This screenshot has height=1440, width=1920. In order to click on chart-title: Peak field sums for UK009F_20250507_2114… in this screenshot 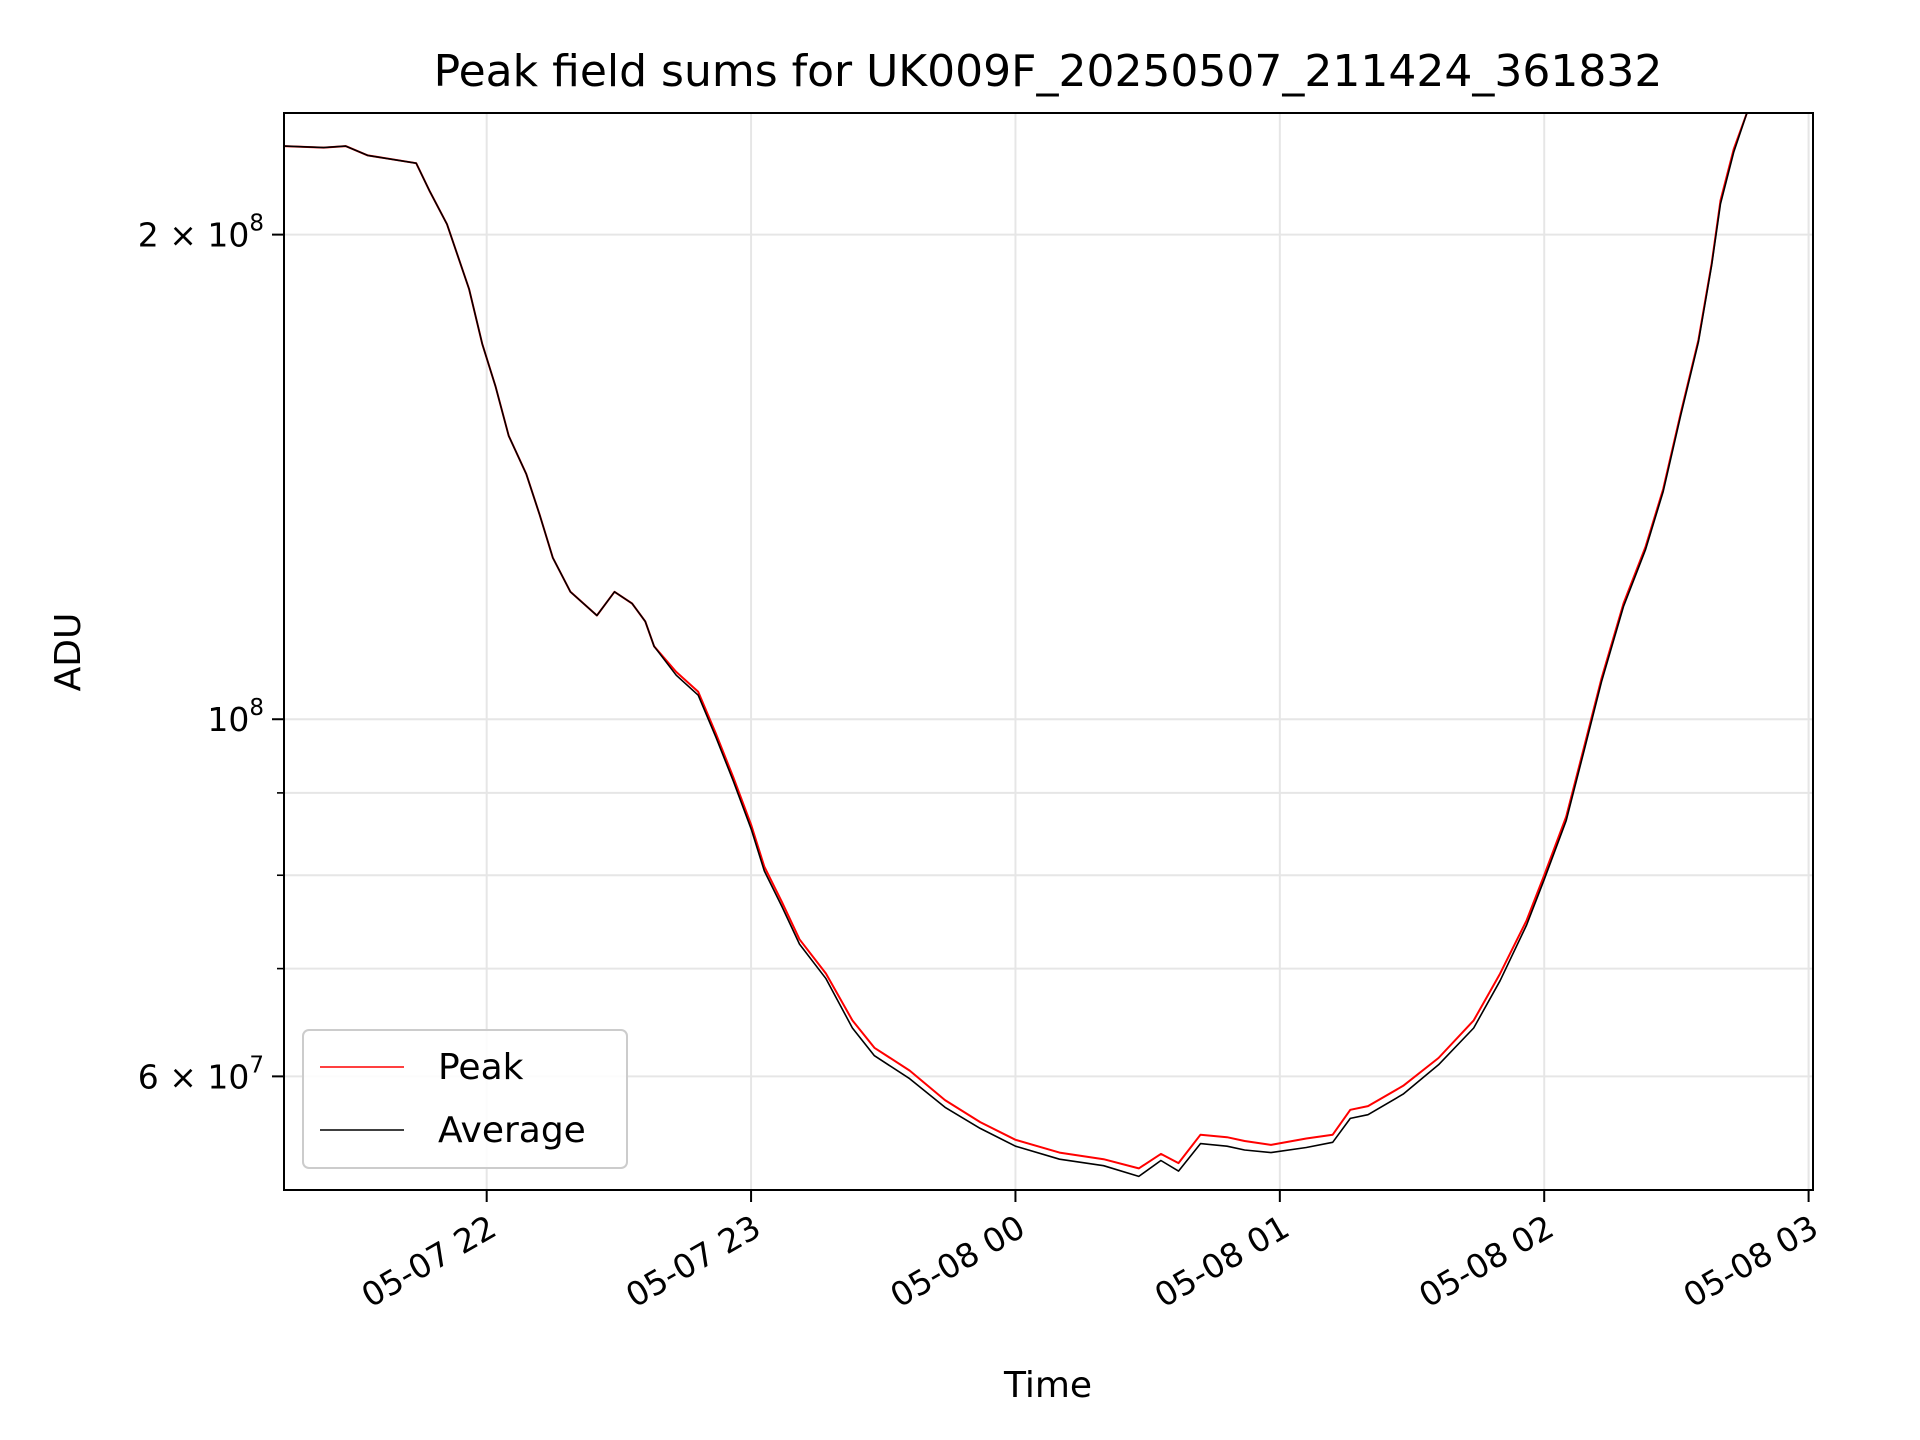, I will do `click(1048, 71)`.